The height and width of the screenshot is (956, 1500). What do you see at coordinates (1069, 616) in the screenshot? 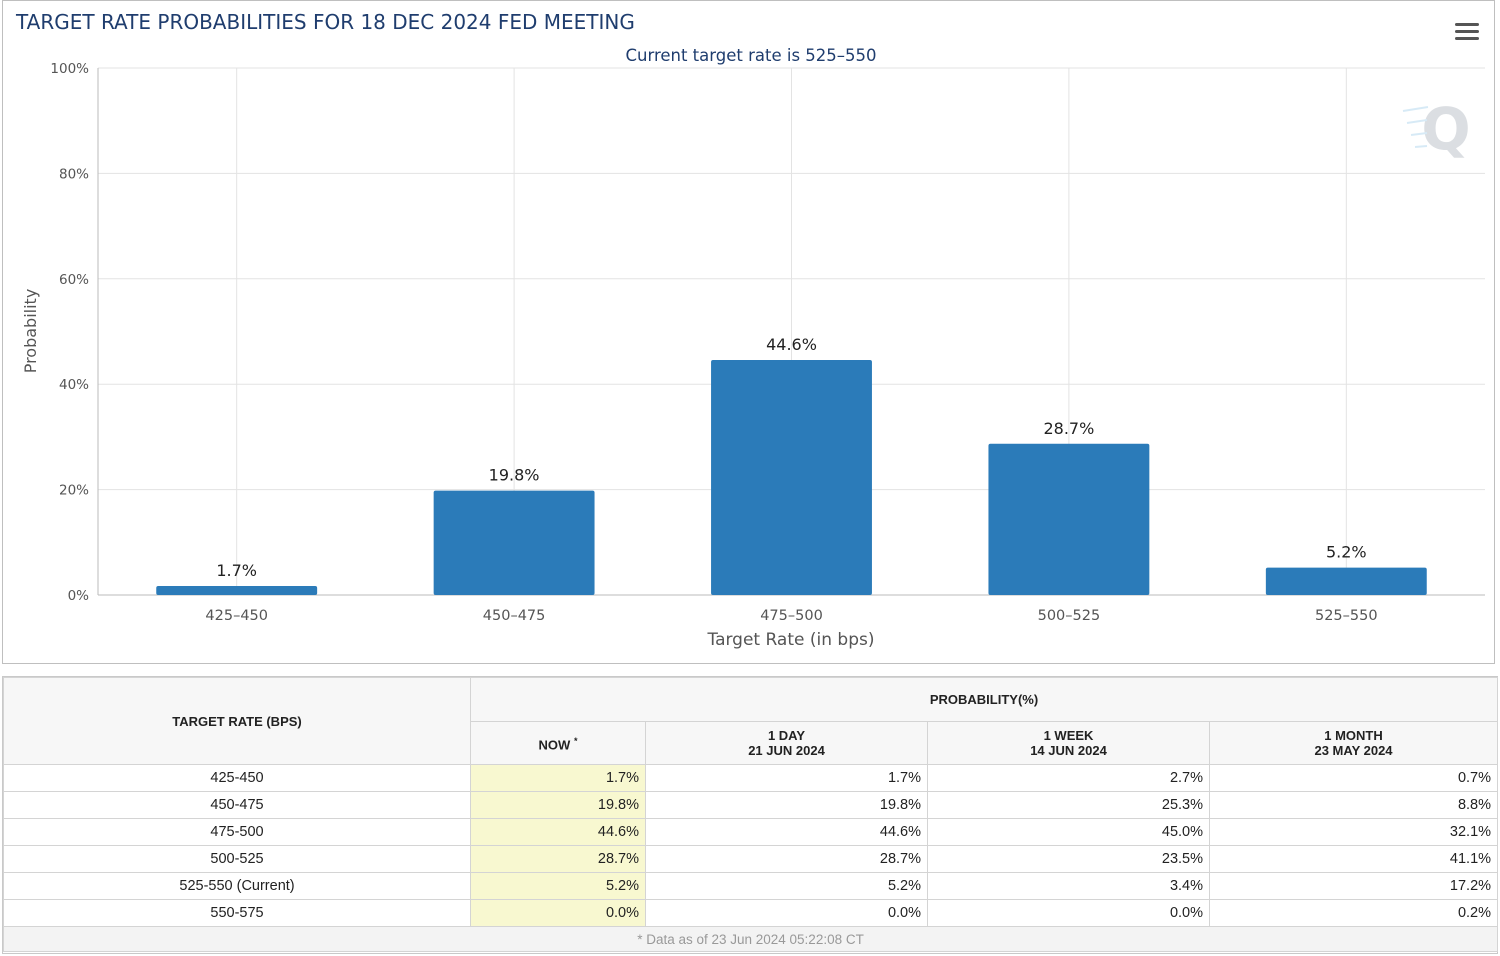
I see `x-tick-label: 500–525` at bounding box center [1069, 616].